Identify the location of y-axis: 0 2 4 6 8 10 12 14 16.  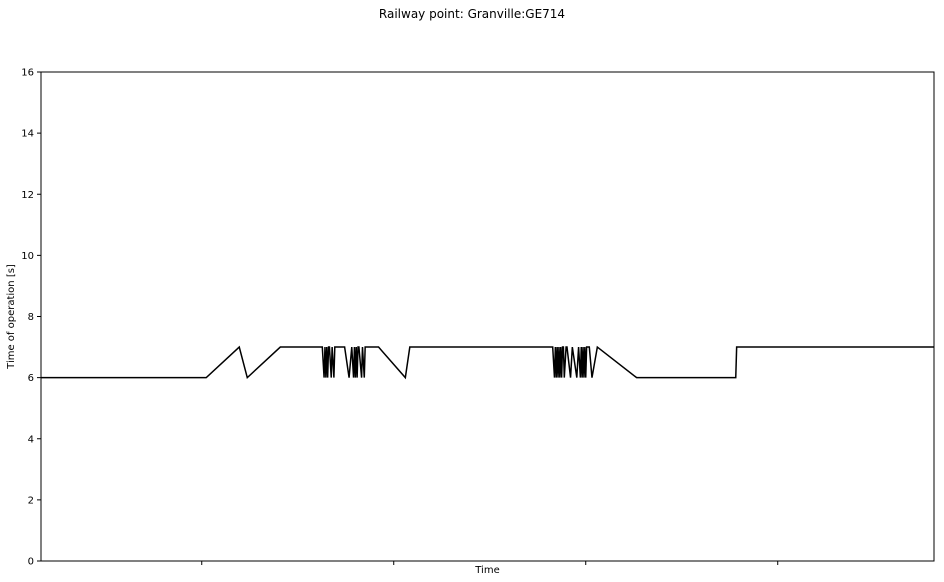
(31, 318).